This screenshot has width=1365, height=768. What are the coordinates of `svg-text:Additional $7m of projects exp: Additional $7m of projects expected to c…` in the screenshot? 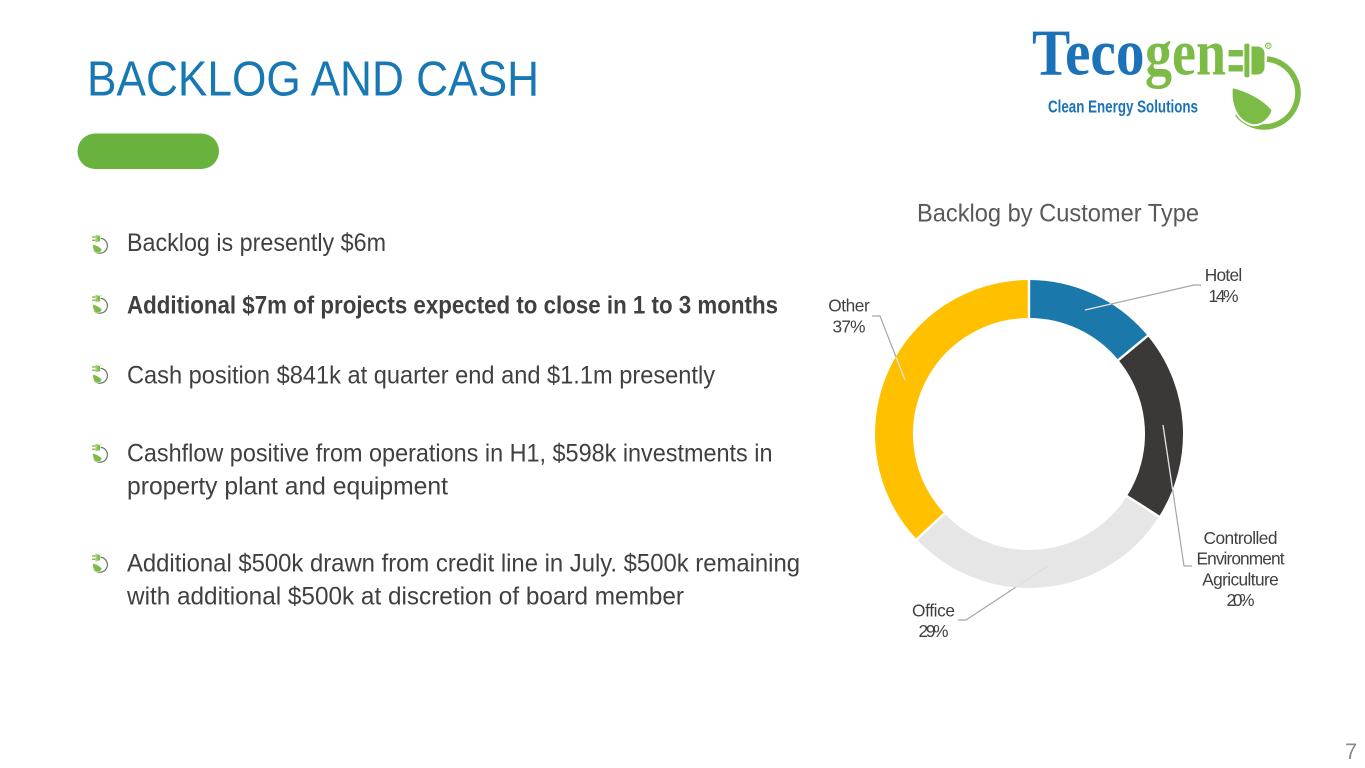 It's located at (452, 306).